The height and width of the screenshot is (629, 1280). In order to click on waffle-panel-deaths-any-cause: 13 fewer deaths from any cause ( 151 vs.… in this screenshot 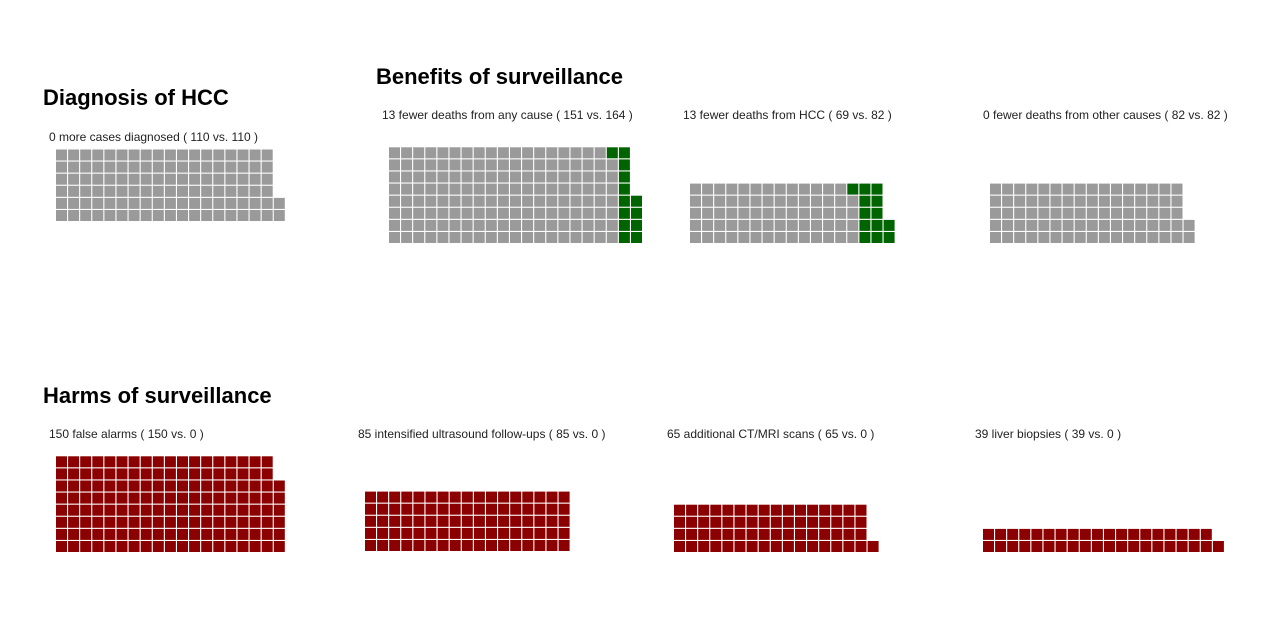, I will do `click(512, 179)`.